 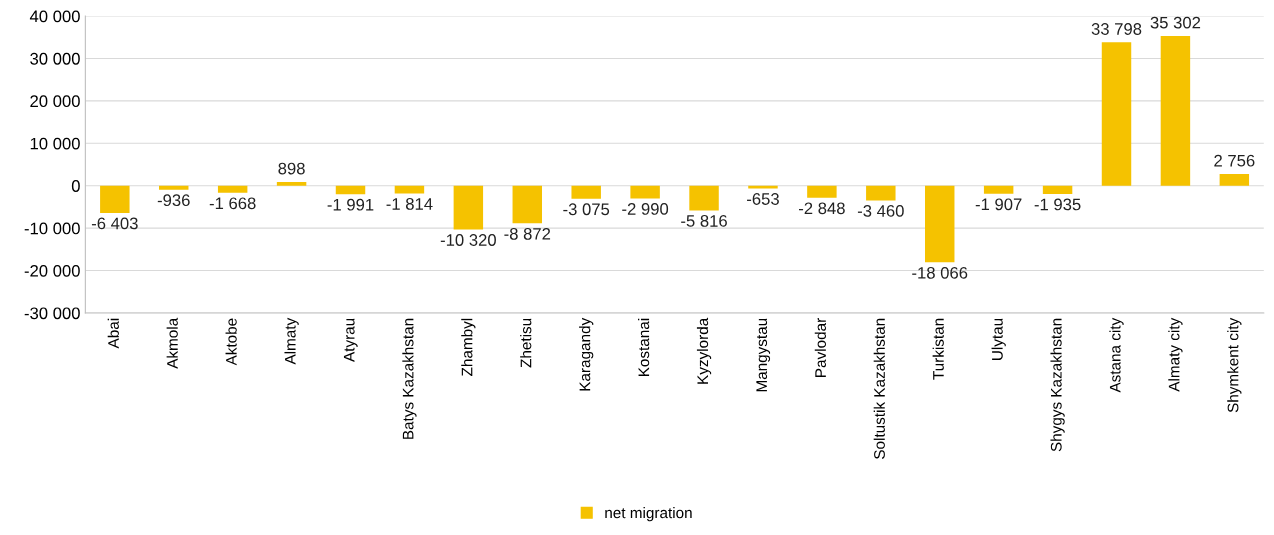 I want to click on data-label: -653, so click(x=763, y=199).